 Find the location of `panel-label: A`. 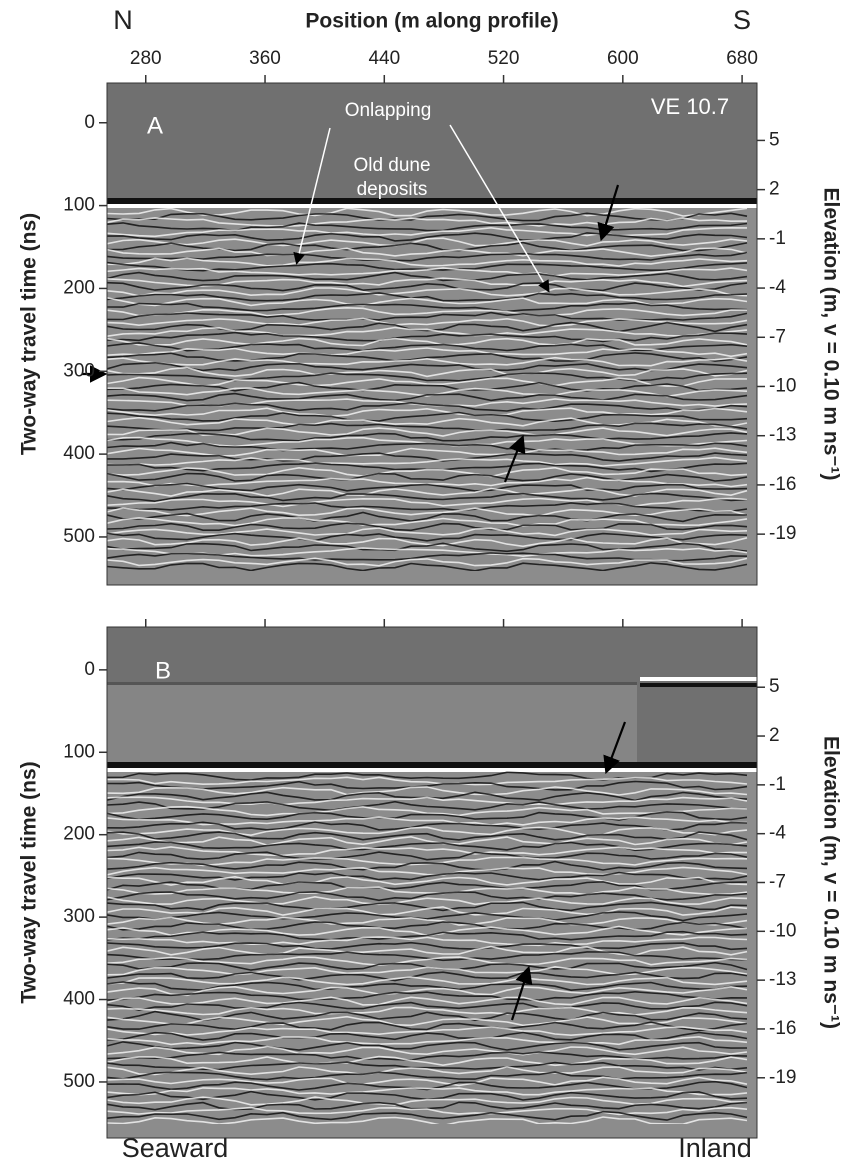

panel-label: A is located at coordinates (155, 125).